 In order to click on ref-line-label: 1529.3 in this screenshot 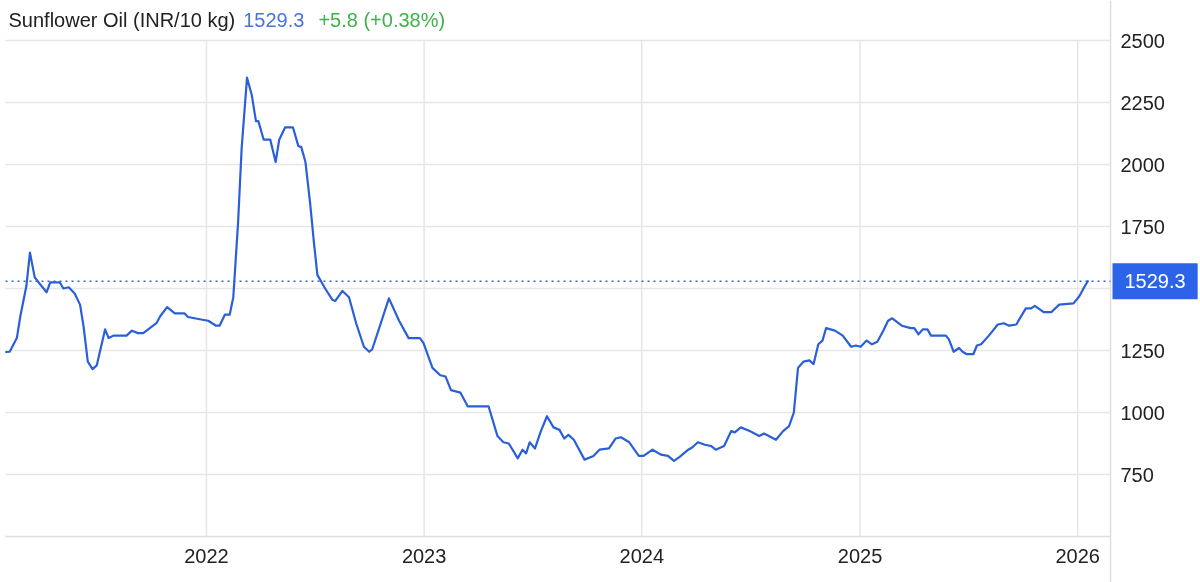, I will do `click(1155, 281)`.